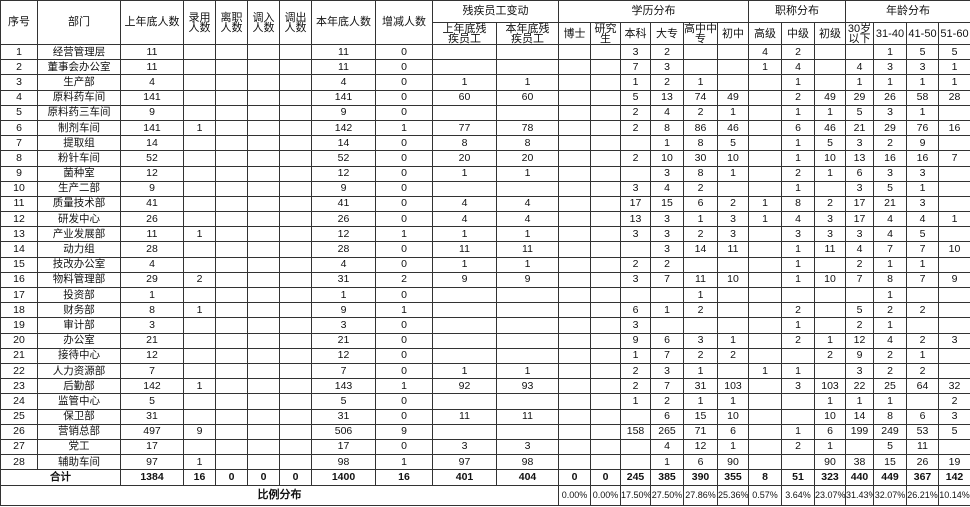  I want to click on table-row: 6 制剂车间 141 1 142 1 77 78 2 8 86 46 6 46 21 29 76 16, so click(485, 128).